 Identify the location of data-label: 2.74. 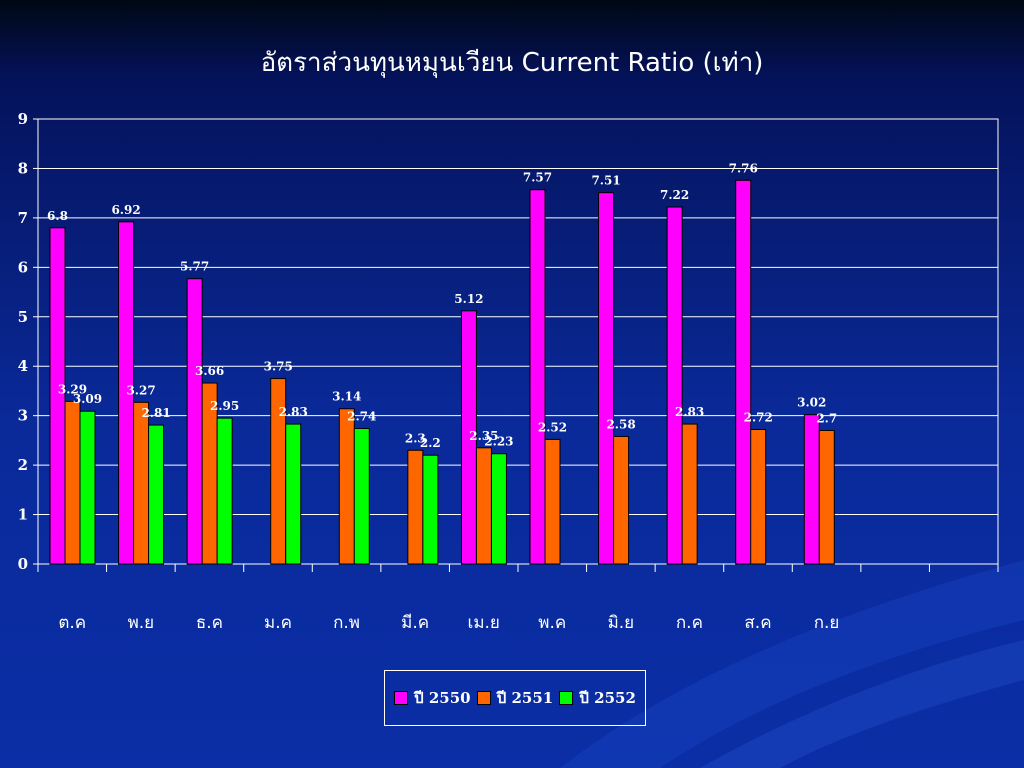
(361, 417).